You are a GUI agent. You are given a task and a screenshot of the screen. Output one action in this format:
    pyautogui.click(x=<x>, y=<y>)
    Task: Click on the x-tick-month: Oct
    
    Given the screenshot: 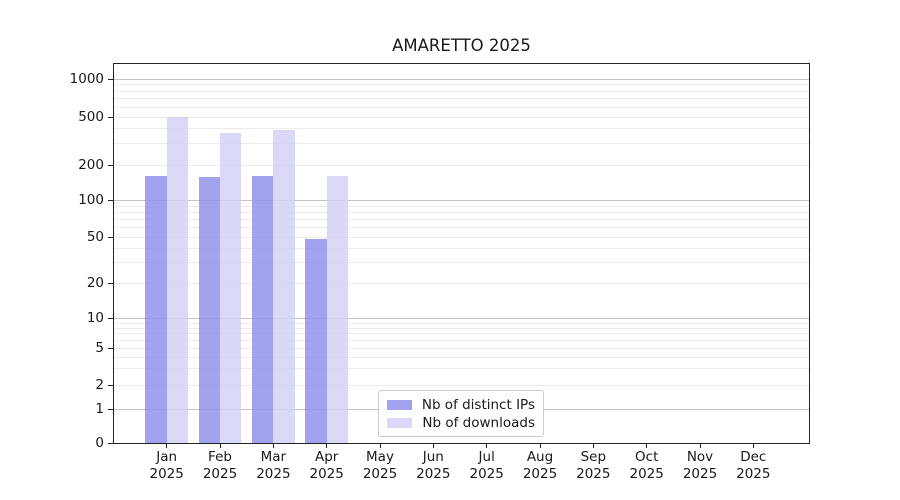 What is the action you would take?
    pyautogui.click(x=647, y=457)
    